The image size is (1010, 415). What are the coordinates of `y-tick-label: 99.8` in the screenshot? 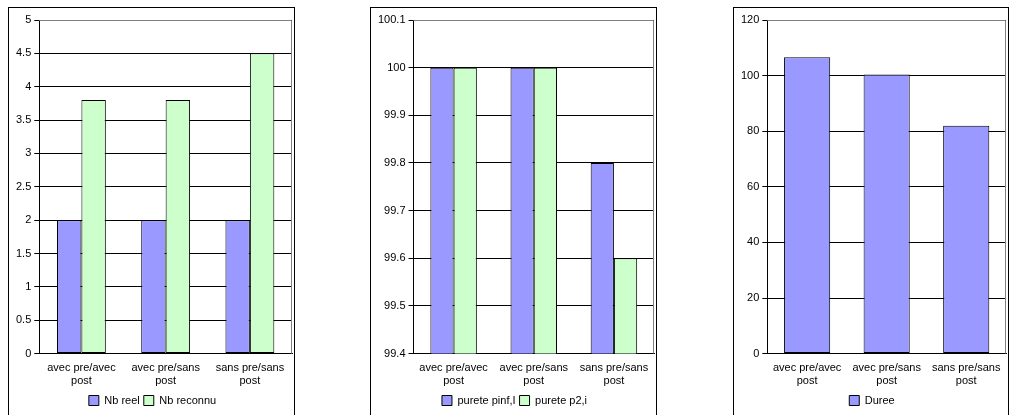 It's located at (395, 162).